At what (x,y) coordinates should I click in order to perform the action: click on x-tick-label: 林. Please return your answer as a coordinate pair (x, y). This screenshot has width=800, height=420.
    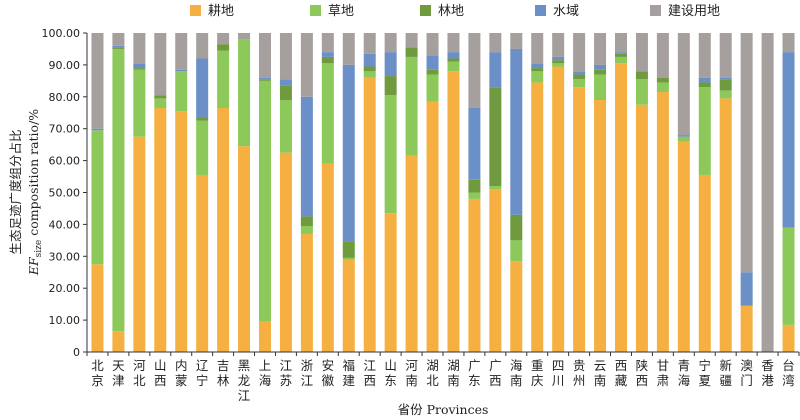
    Looking at the image, I should click on (223, 380).